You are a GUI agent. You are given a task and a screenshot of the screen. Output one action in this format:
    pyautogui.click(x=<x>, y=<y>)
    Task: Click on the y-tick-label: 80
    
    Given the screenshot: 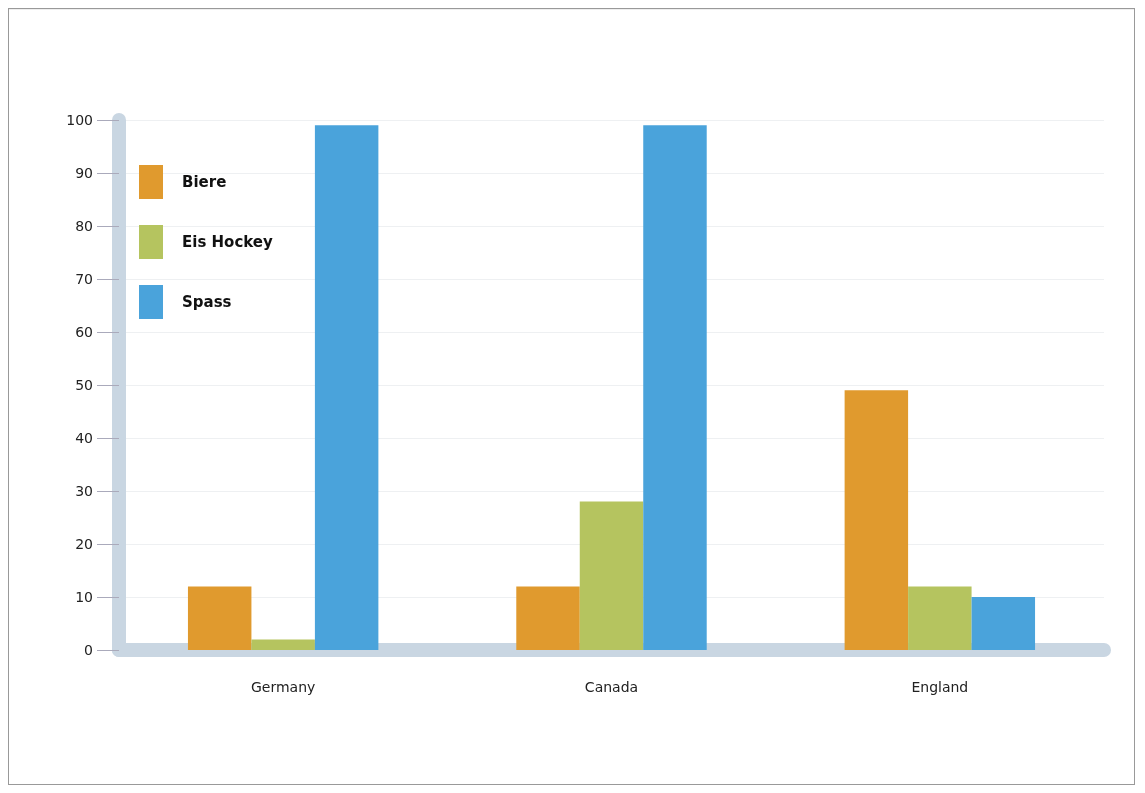 What is the action you would take?
    pyautogui.click(x=84, y=226)
    